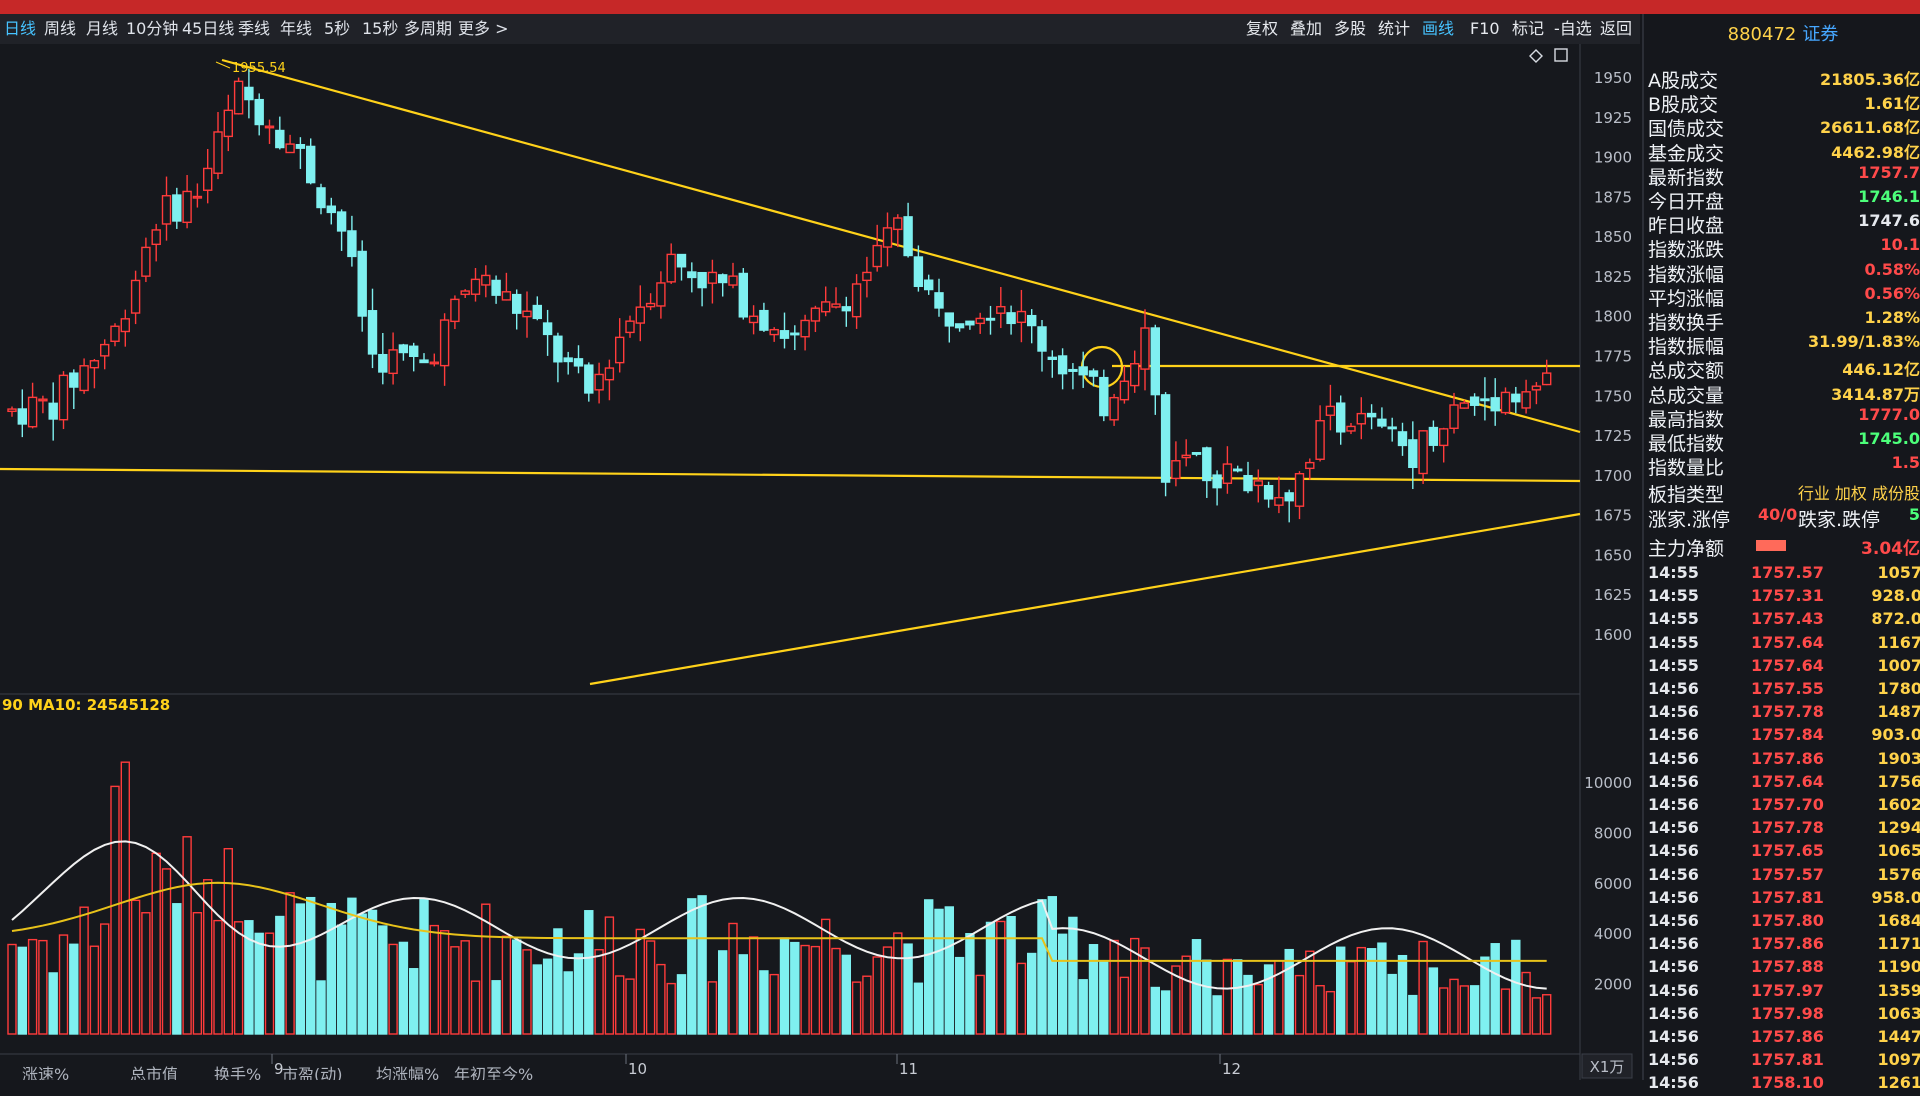 This screenshot has width=1920, height=1096. I want to click on volume-tick-label: 10000, so click(1608, 783).